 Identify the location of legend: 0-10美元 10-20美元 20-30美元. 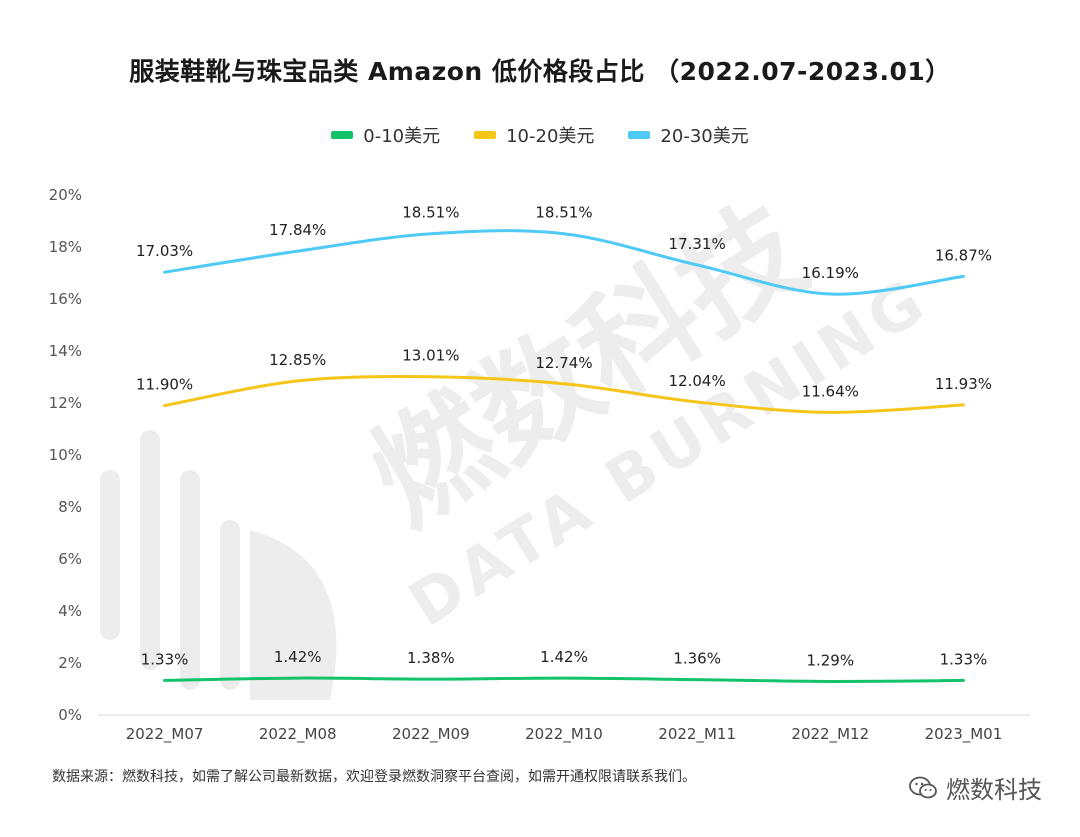
(540, 135).